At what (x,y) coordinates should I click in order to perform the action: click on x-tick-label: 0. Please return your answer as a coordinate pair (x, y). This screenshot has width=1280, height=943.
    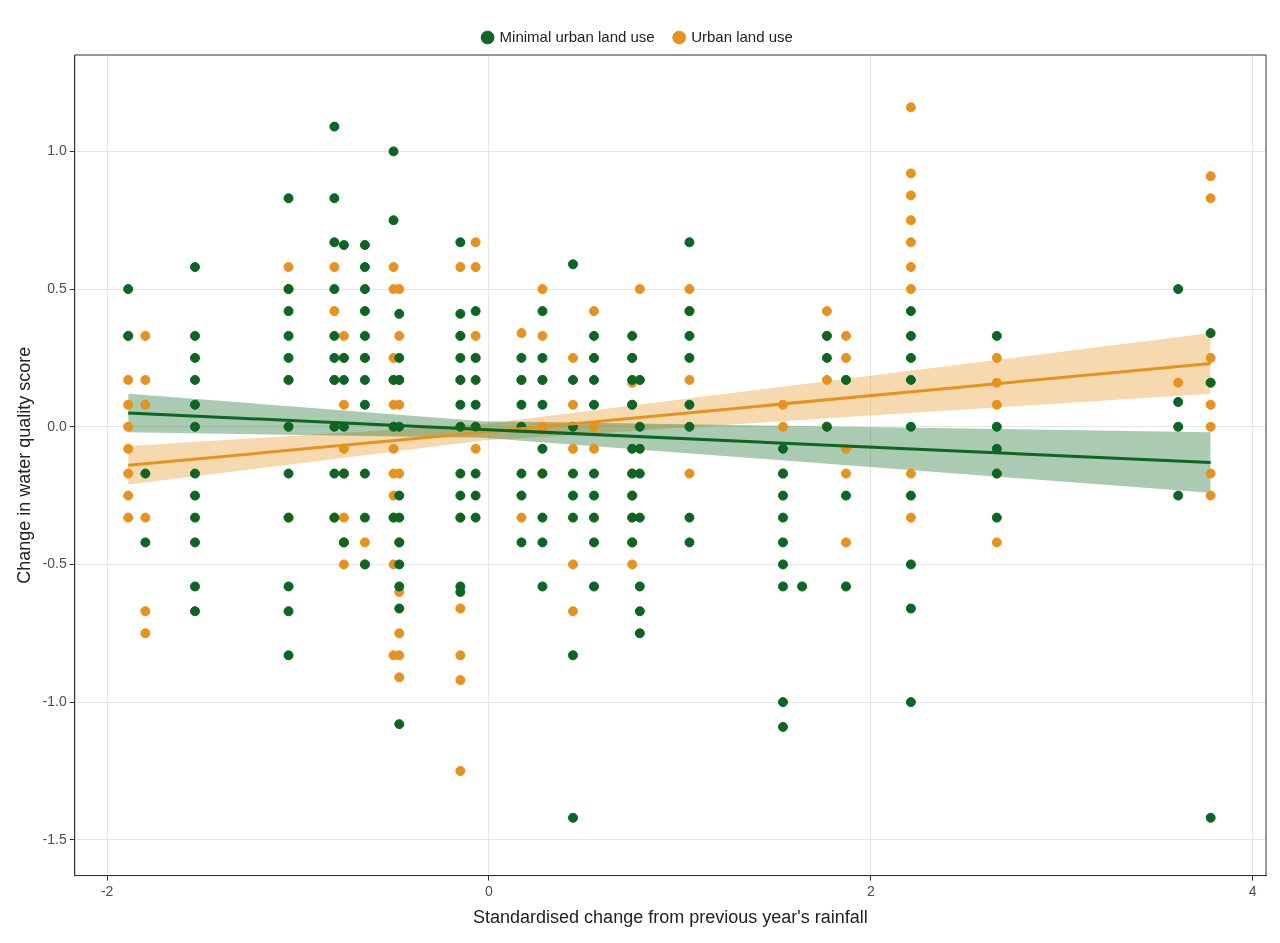
    Looking at the image, I should click on (489, 890).